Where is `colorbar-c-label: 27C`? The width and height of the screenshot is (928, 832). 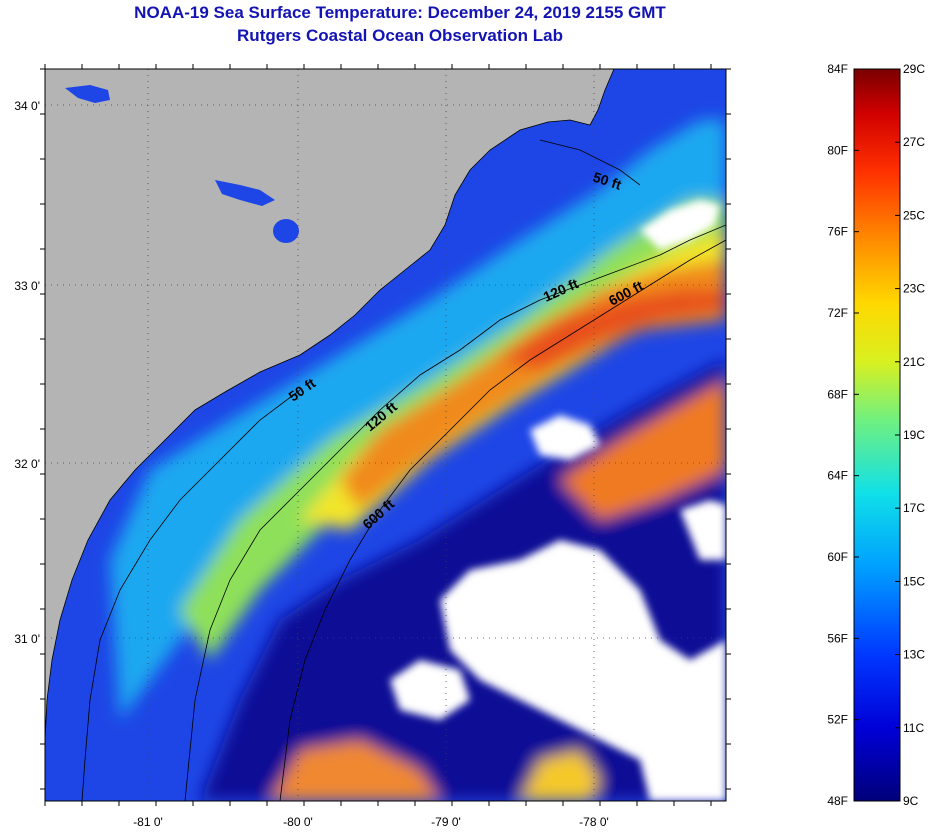
colorbar-c-label: 27C is located at coordinates (914, 142).